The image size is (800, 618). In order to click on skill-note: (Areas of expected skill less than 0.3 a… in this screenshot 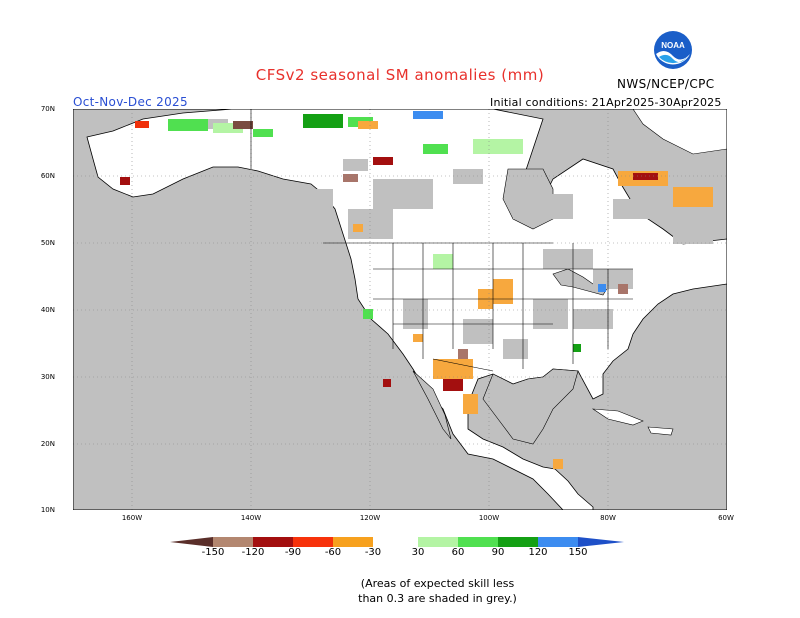, I will do `click(400, 591)`.